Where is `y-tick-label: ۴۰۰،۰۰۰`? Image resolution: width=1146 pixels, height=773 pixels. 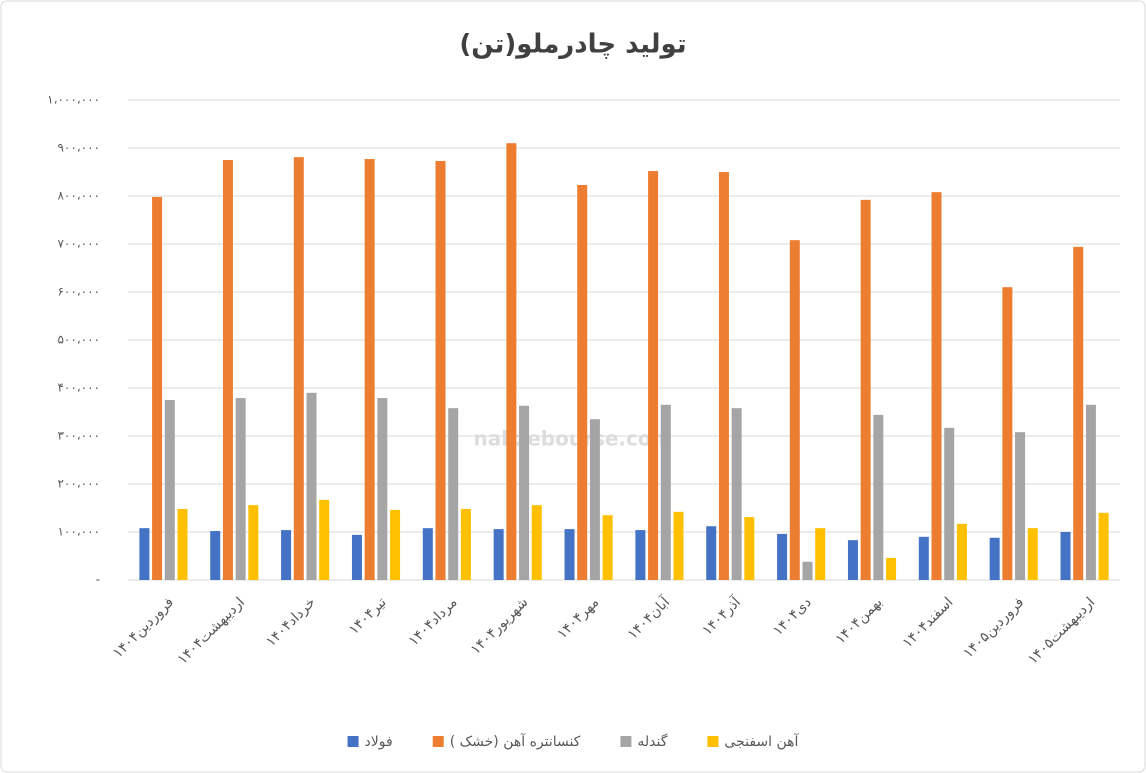
y-tick-label: ۴۰۰،۰۰۰ is located at coordinates (78, 388).